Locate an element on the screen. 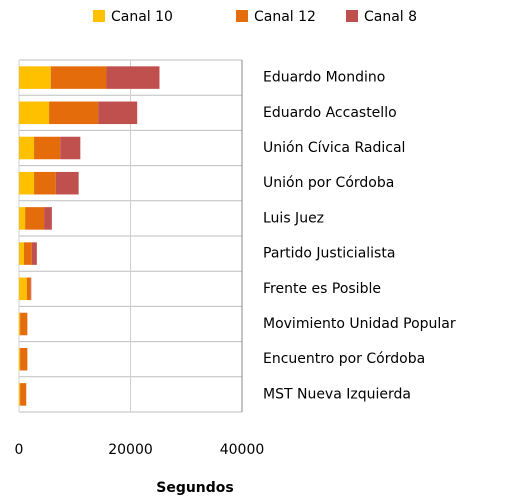  category-label: Unión Cívica Radical is located at coordinates (334, 148).